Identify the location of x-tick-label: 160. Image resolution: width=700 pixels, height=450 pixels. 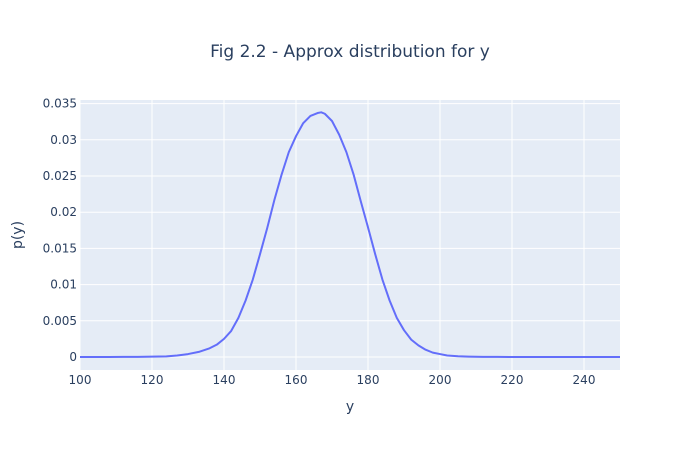
(296, 380).